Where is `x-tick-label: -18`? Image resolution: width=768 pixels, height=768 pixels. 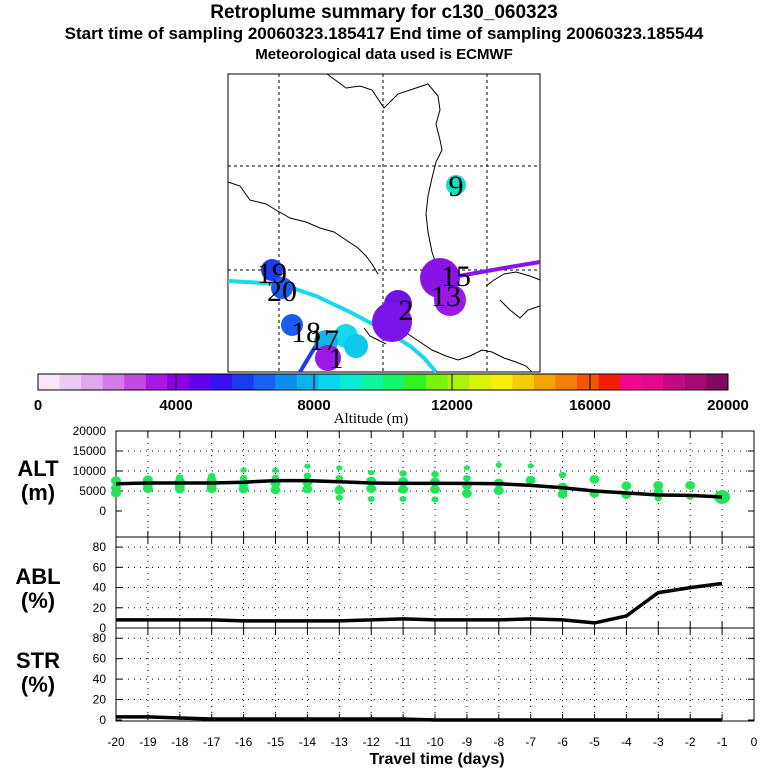
x-tick-label: -18 is located at coordinates (180, 742).